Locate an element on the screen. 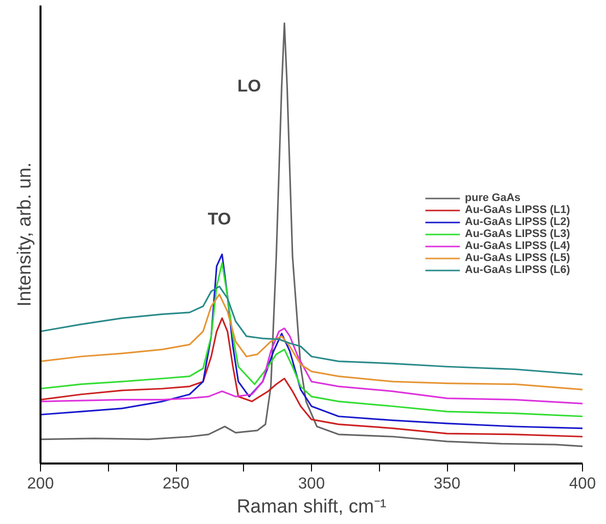 The height and width of the screenshot is (524, 606). x-tick-label: 200 is located at coordinates (40, 484).